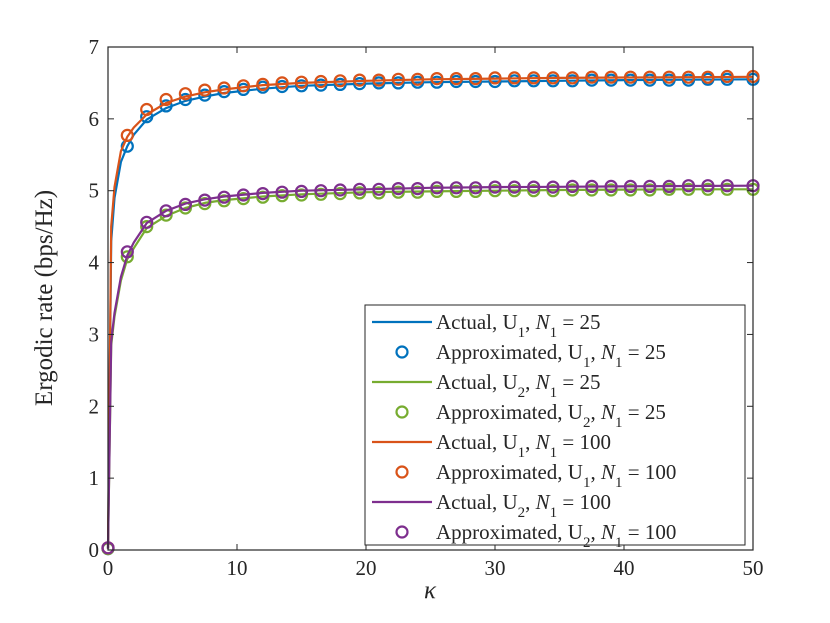  What do you see at coordinates (94, 550) in the screenshot?
I see `y-tick-label: 0` at bounding box center [94, 550].